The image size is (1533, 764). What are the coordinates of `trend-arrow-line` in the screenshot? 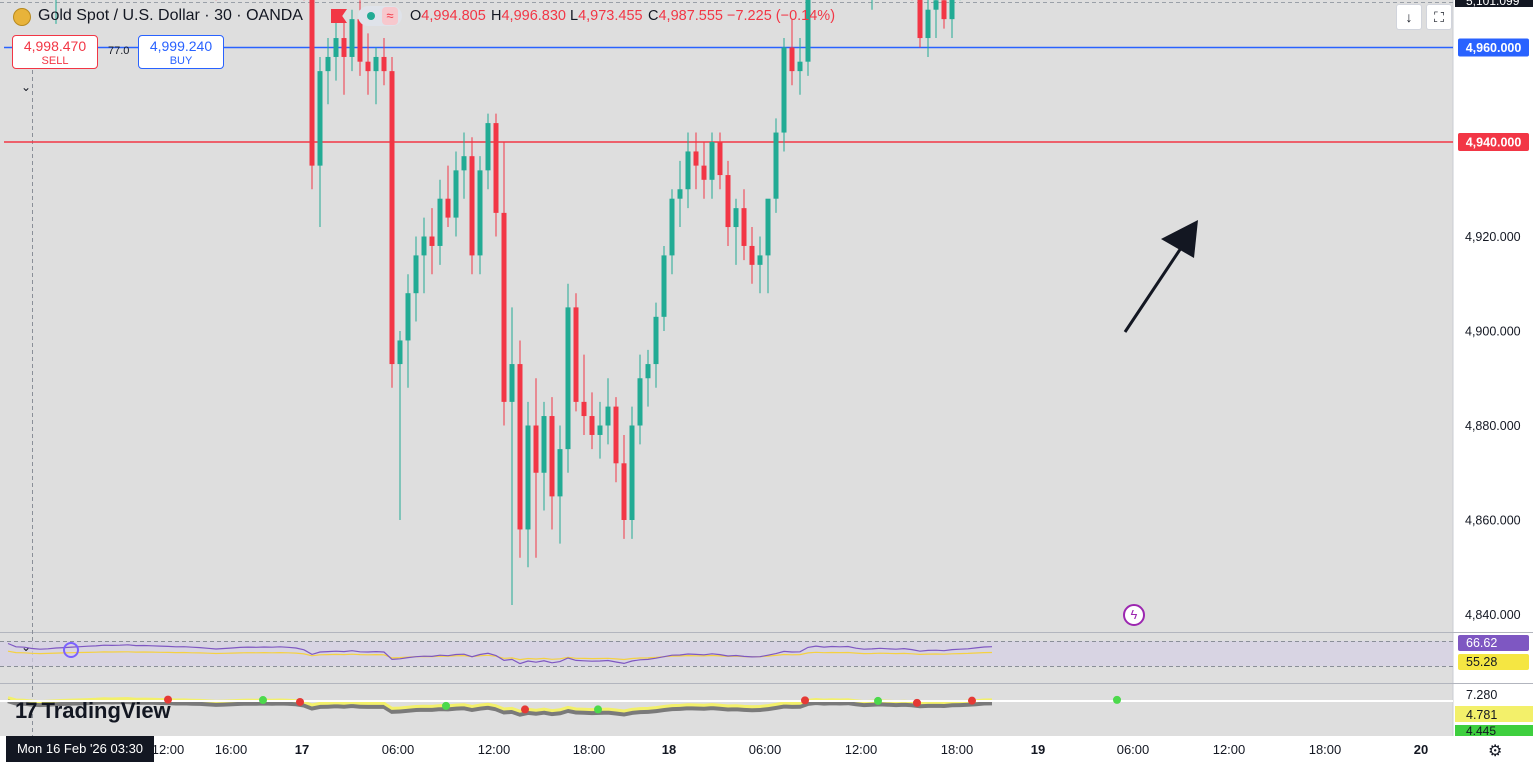 It's located at (1155, 287).